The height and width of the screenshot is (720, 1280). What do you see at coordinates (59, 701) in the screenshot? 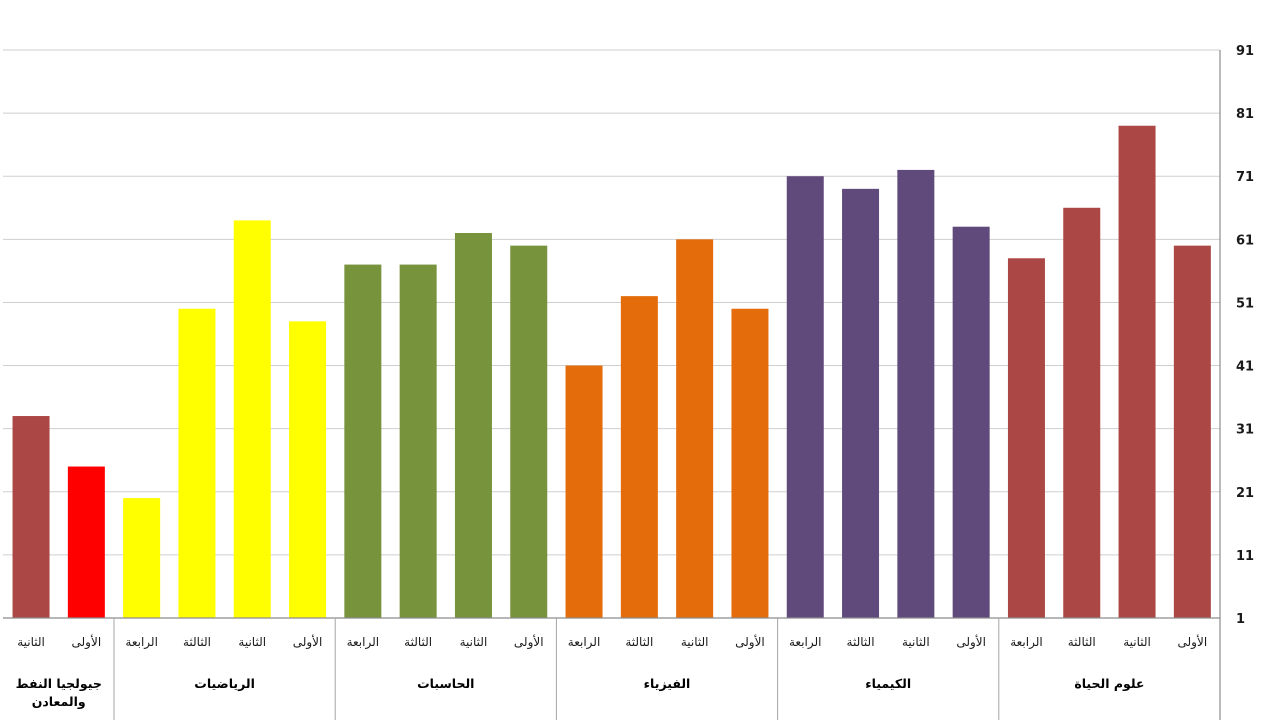
I see `x-group-label: والمعادن` at bounding box center [59, 701].